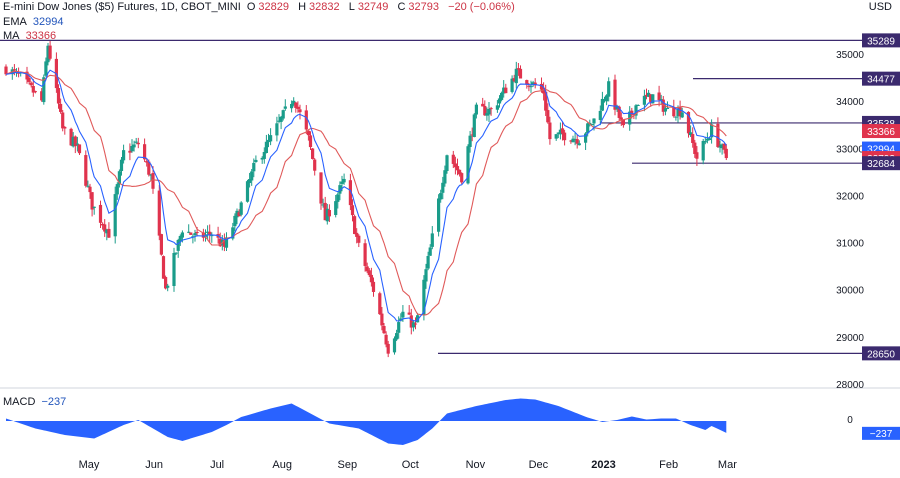 The height and width of the screenshot is (478, 900). What do you see at coordinates (850, 291) in the screenshot?
I see `y-tick-label: 30000` at bounding box center [850, 291].